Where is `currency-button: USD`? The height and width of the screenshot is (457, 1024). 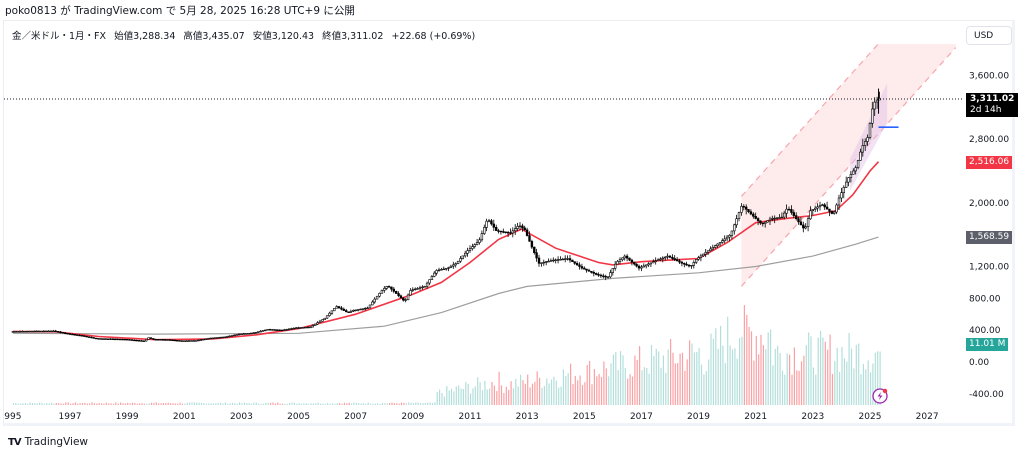
currency-button: USD is located at coordinates (989, 35).